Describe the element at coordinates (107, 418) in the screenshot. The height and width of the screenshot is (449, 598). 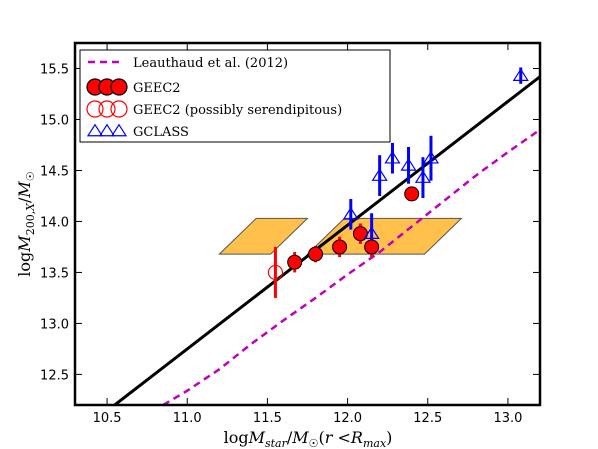
I see `x-tick-label-1: 10.5` at that location.